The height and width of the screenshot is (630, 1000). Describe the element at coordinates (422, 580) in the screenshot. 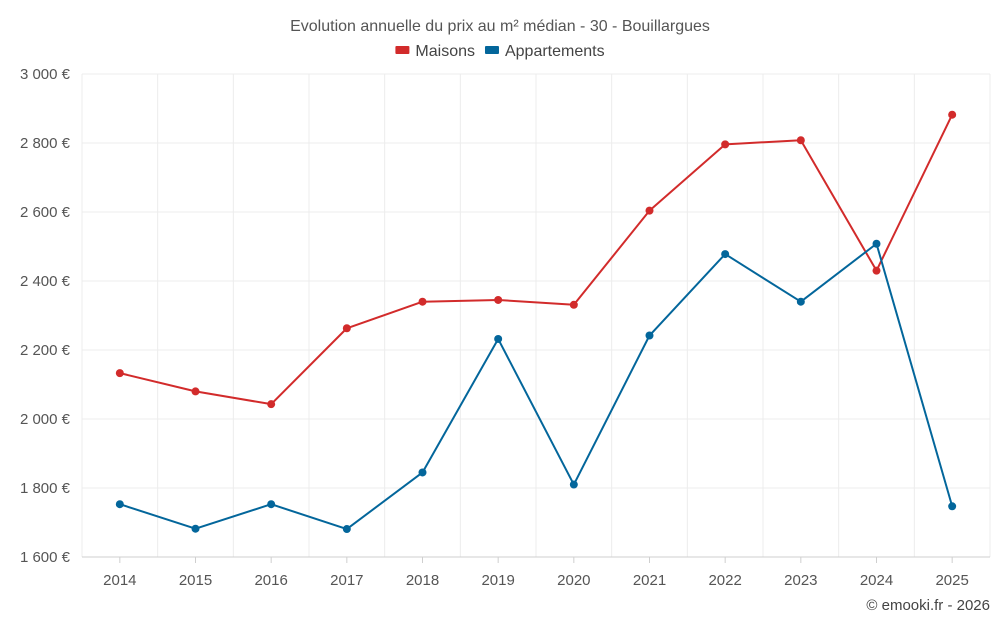

I see `x-tick-label: 2018` at that location.